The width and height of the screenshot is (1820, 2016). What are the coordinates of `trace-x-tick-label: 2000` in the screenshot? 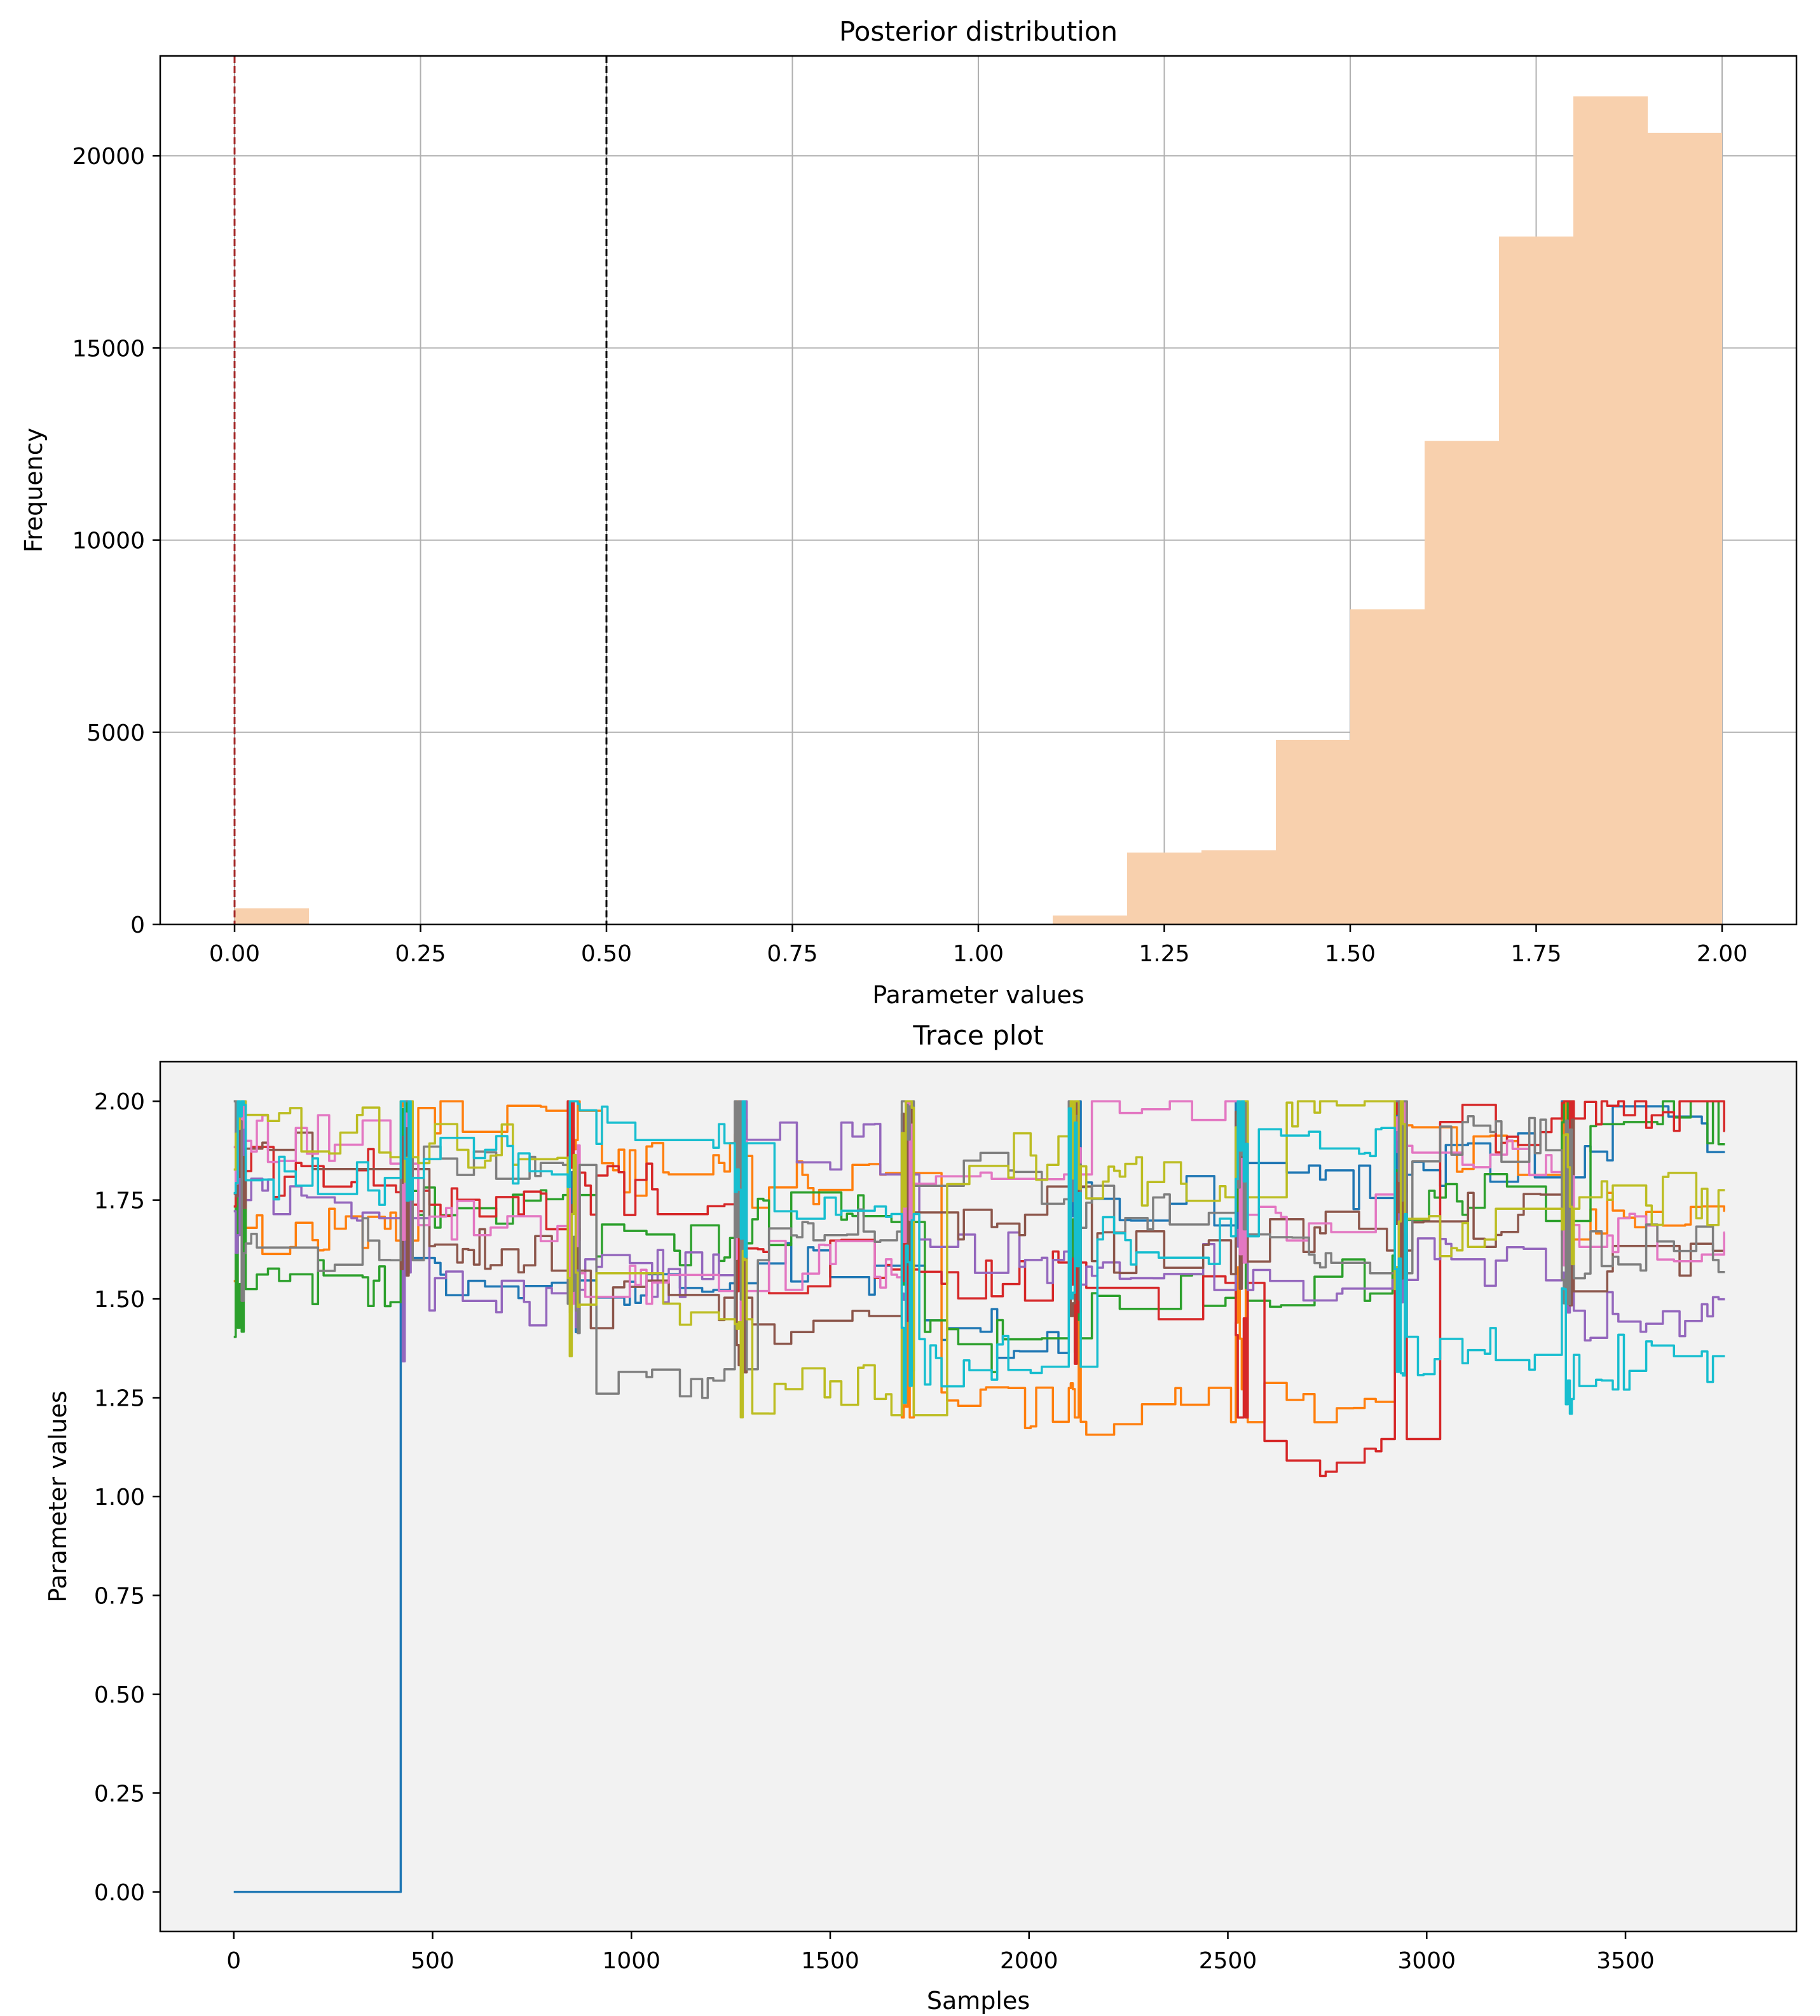 It's located at (1029, 1961).